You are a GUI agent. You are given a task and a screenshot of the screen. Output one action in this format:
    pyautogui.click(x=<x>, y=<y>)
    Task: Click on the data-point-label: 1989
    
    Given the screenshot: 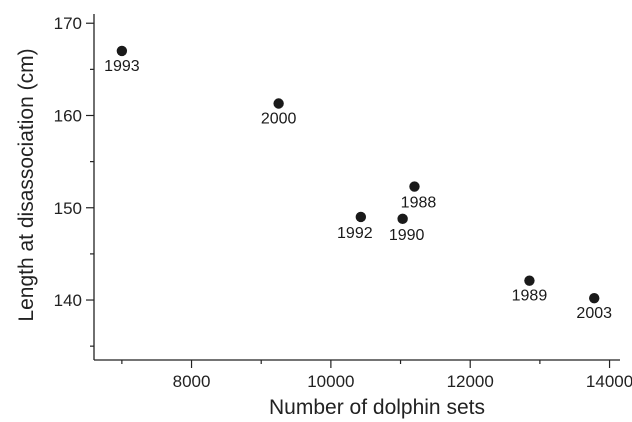 What is the action you would take?
    pyautogui.click(x=530, y=296)
    